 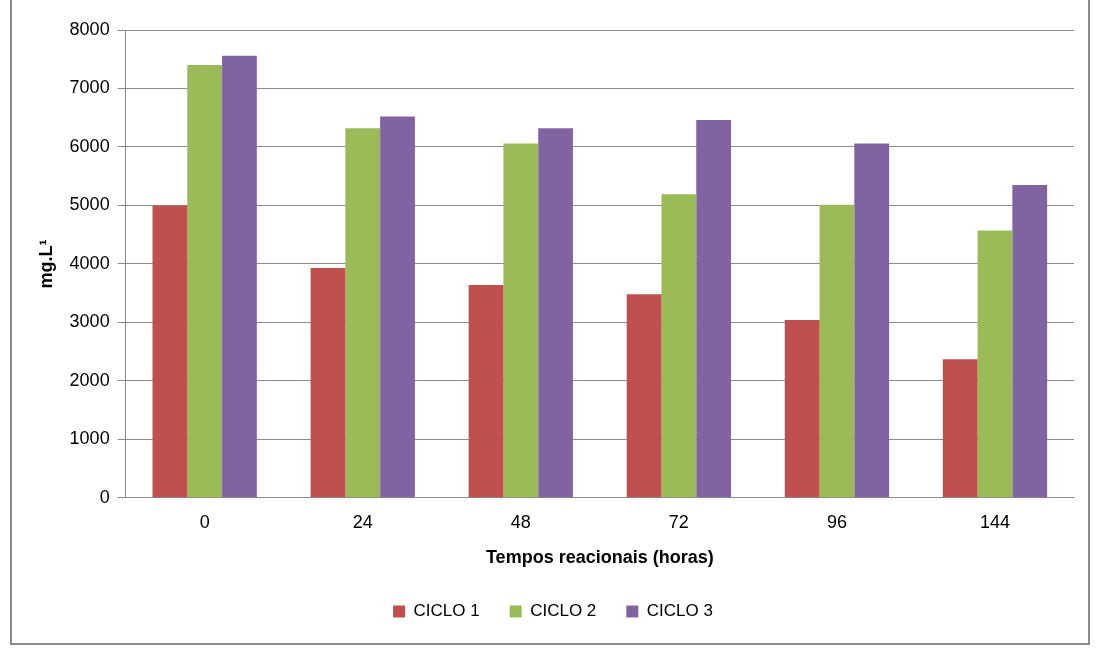 What do you see at coordinates (89, 204) in the screenshot?
I see `y-tick-label: 5000` at bounding box center [89, 204].